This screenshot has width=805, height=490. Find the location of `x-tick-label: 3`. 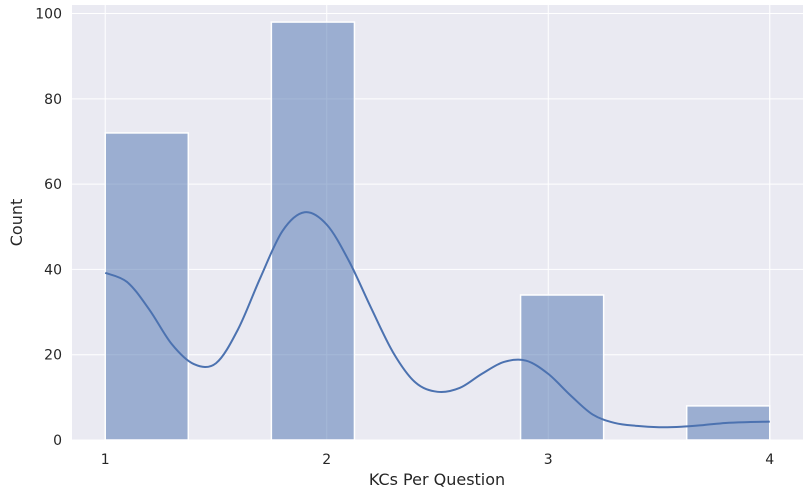

x-tick-label: 3 is located at coordinates (548, 460).